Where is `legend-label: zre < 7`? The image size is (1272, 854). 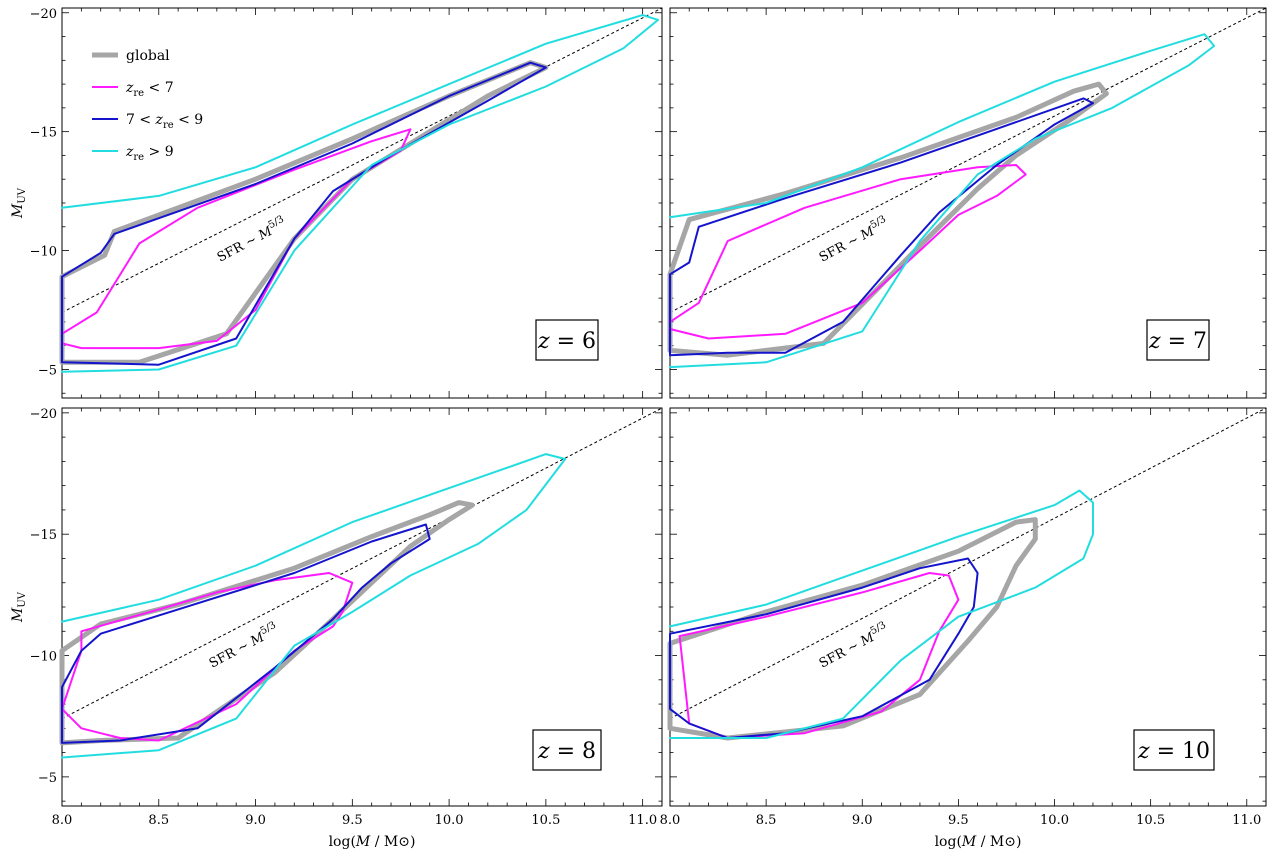 legend-label: zre < 7 is located at coordinates (149, 89).